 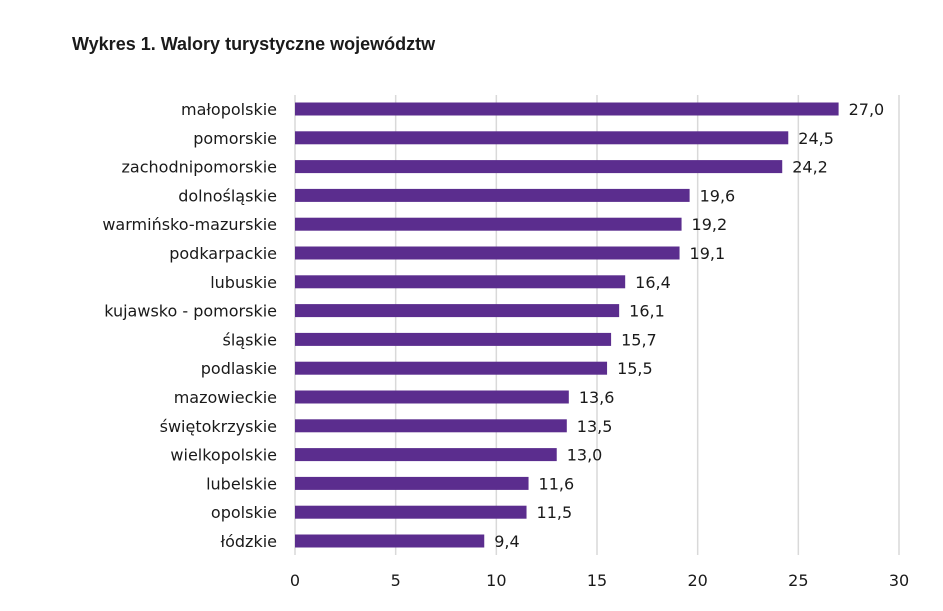 I want to click on category-label: świętokrzyskie, so click(x=218, y=426).